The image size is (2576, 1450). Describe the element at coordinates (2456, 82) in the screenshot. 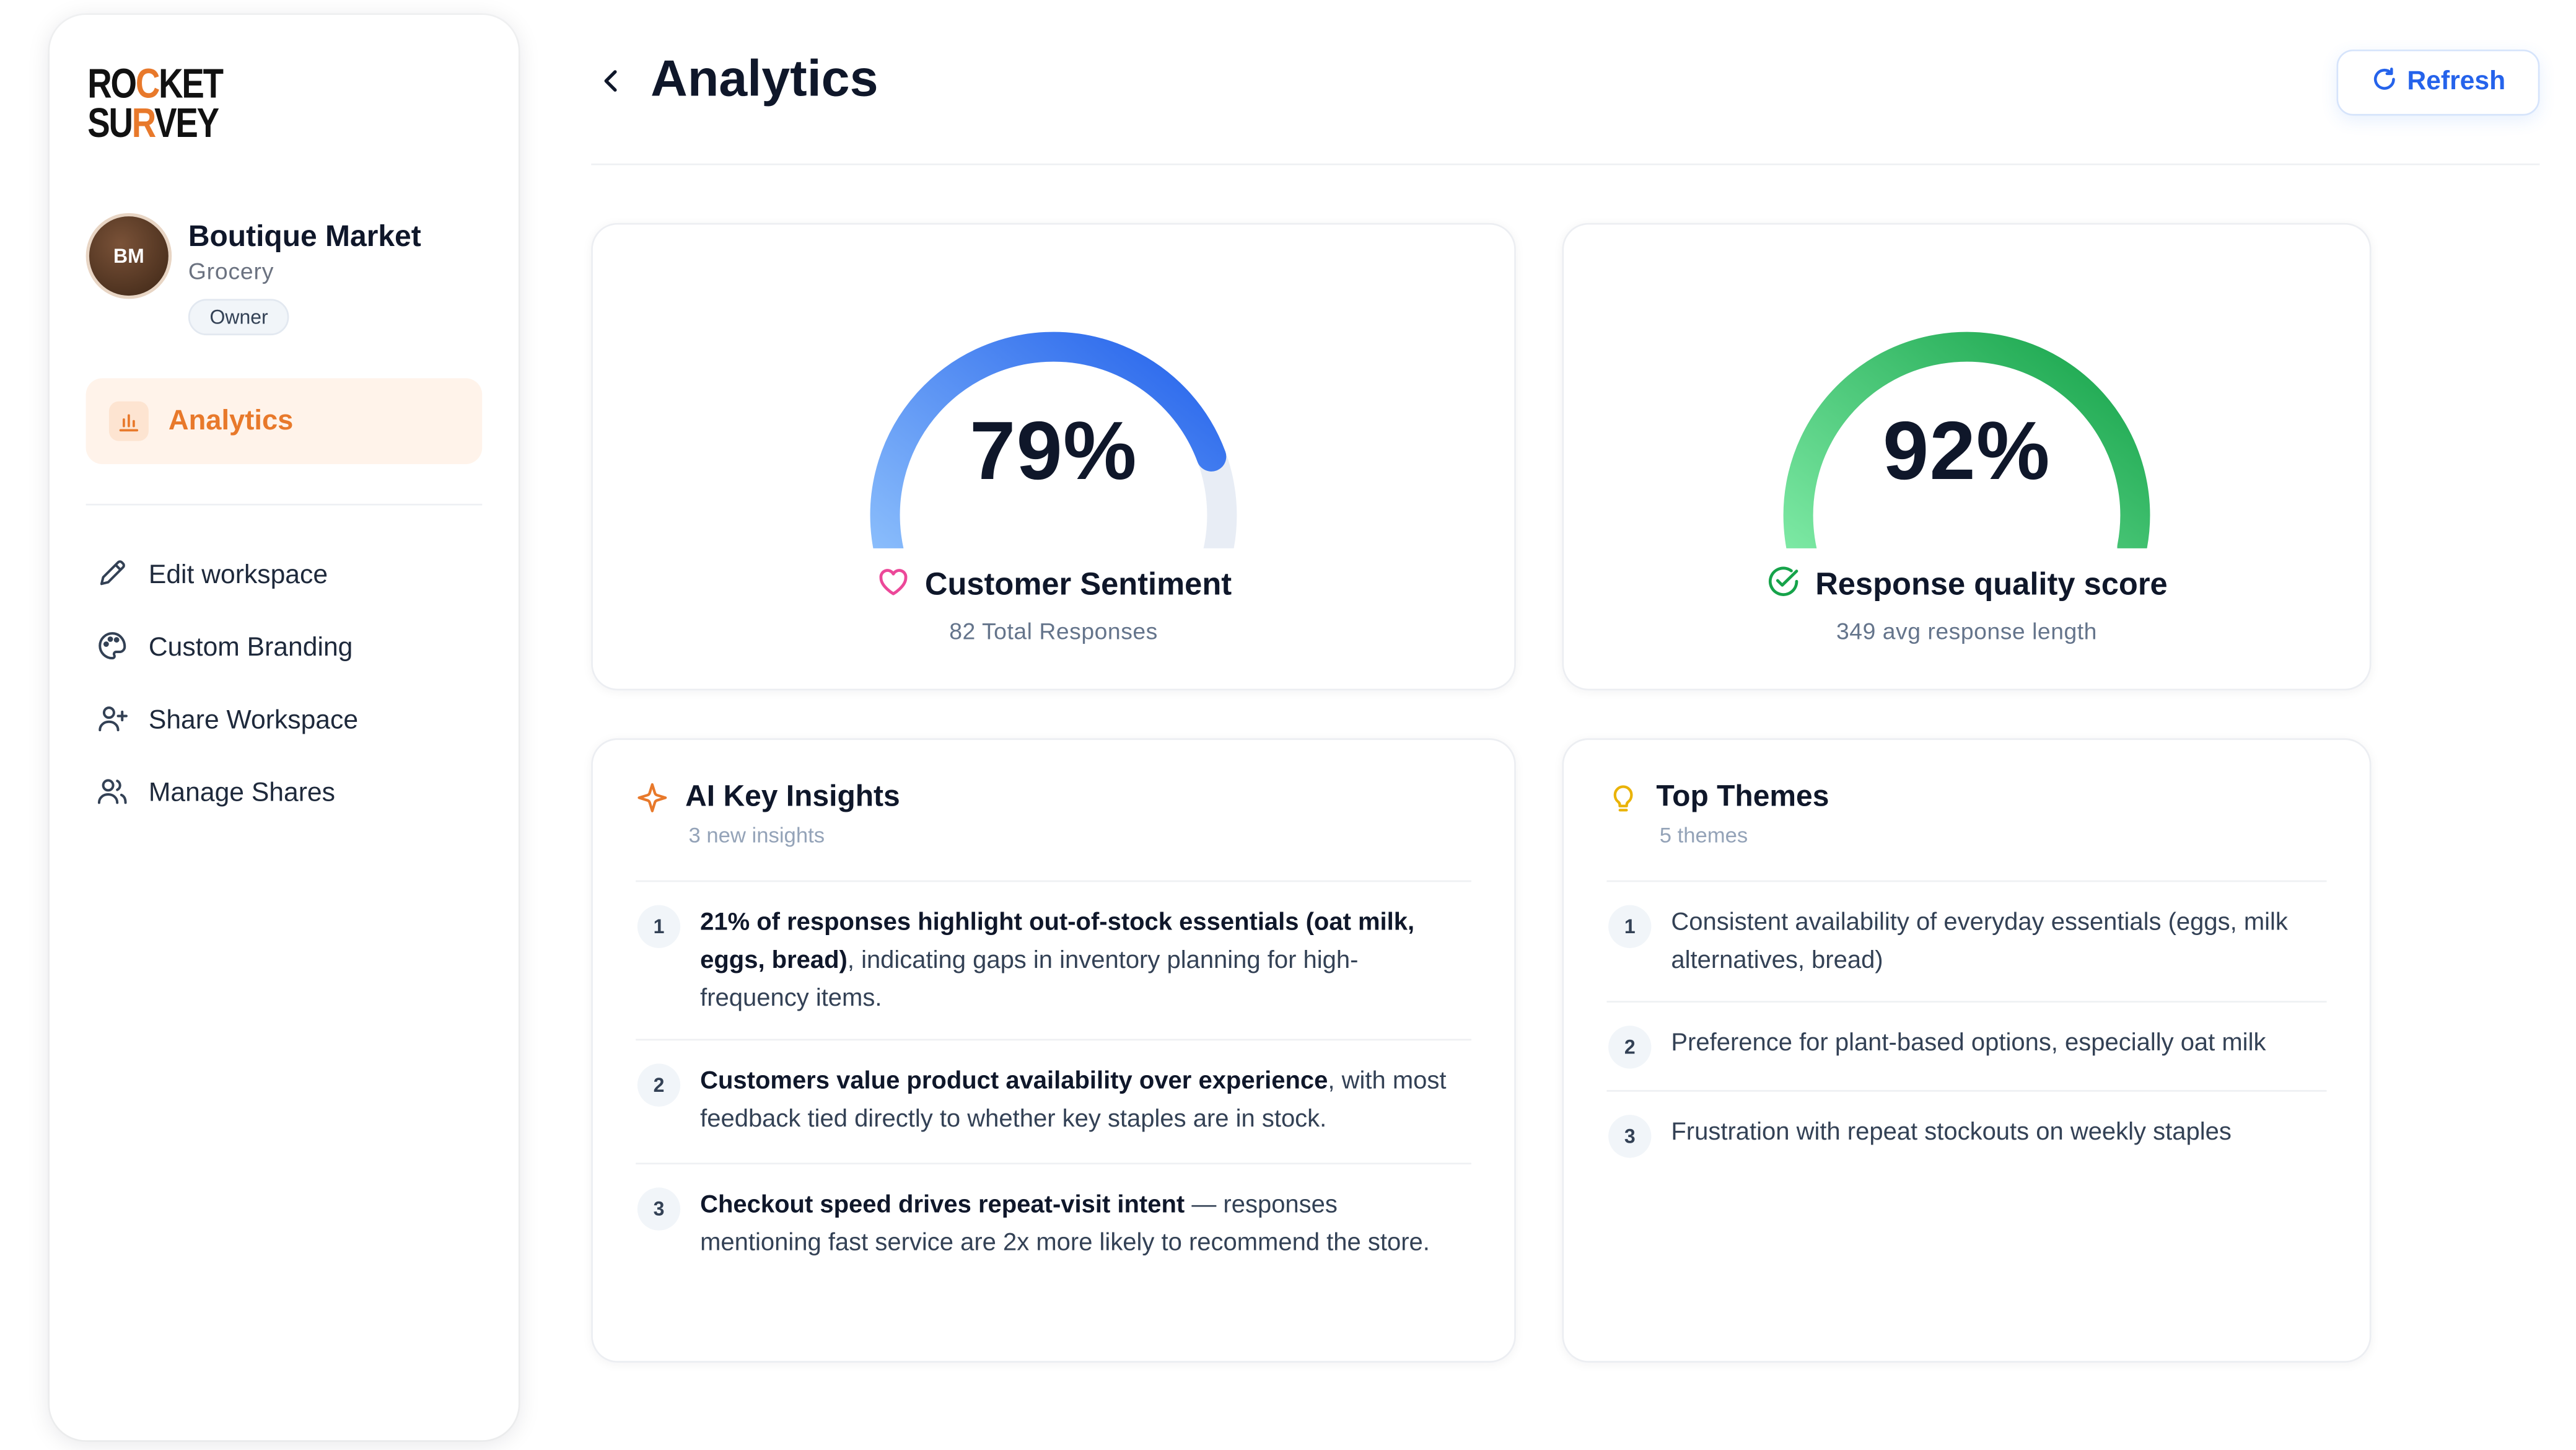

I see `refresh-label: Refresh` at that location.